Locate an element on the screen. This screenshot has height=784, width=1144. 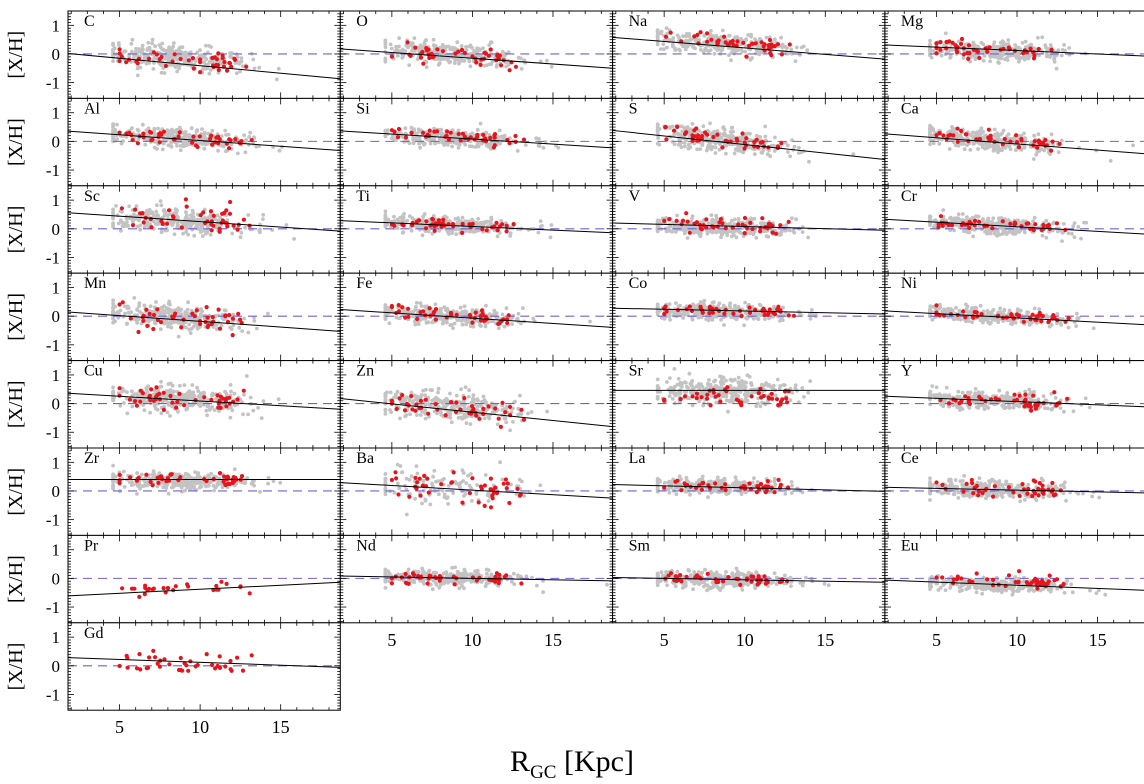
element-label: S is located at coordinates (633, 108).